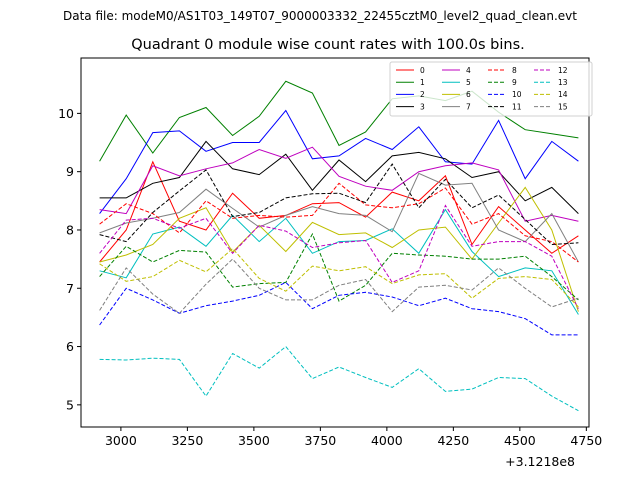 The height and width of the screenshot is (480, 640). I want to click on legend-label: 5, so click(468, 82).